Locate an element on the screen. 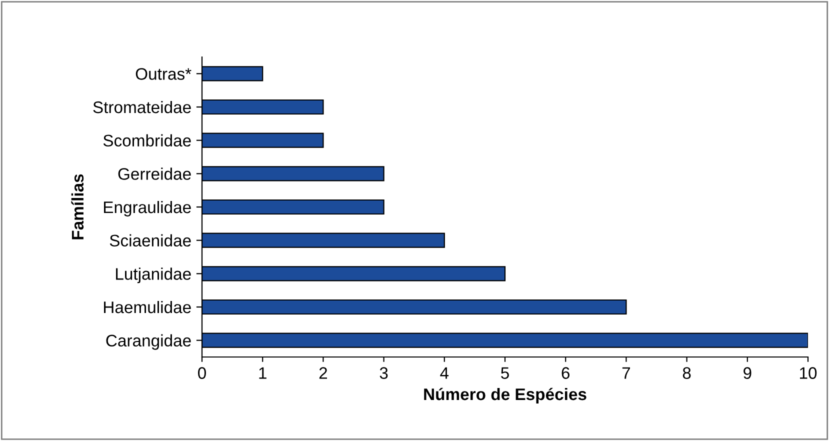 This screenshot has width=829, height=441. x-tick-label: 3 is located at coordinates (384, 373).